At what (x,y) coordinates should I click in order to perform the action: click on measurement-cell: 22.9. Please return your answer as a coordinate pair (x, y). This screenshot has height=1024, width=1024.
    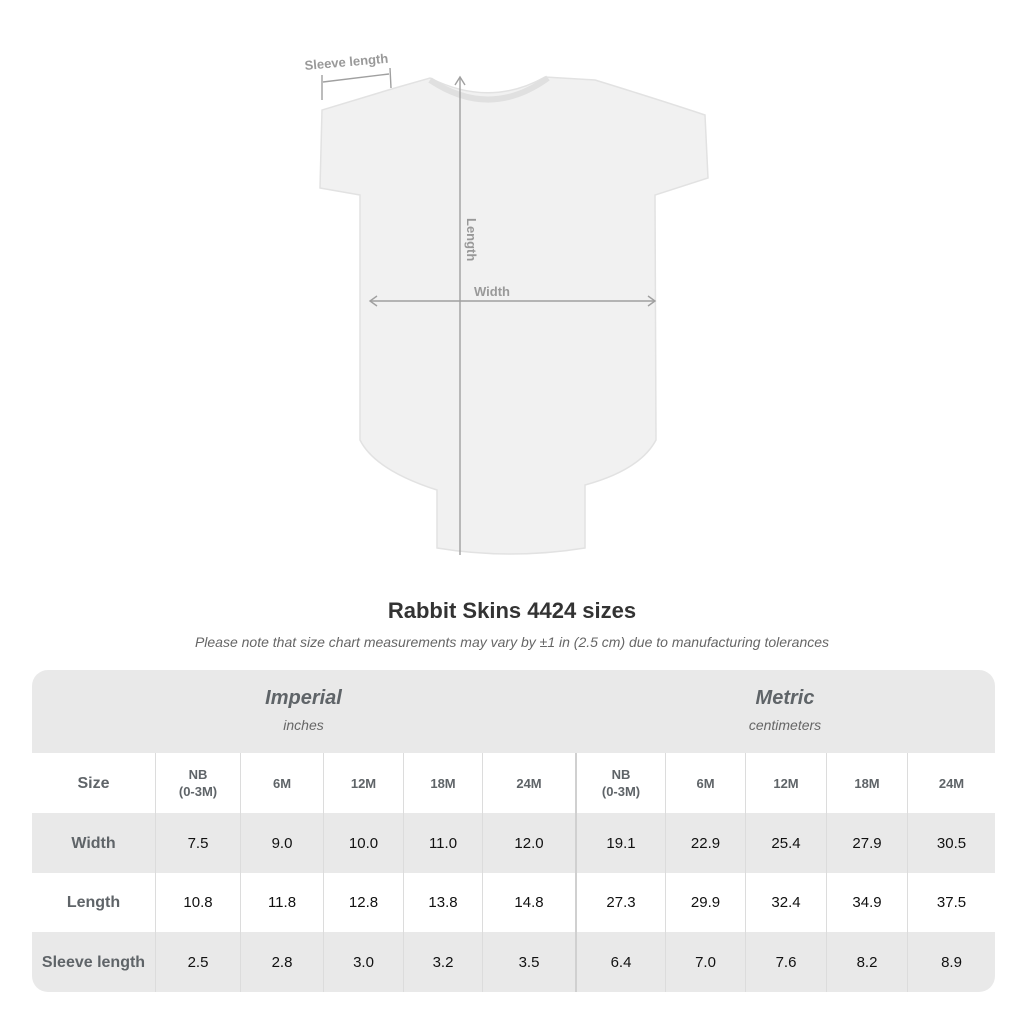
    Looking at the image, I should click on (705, 843).